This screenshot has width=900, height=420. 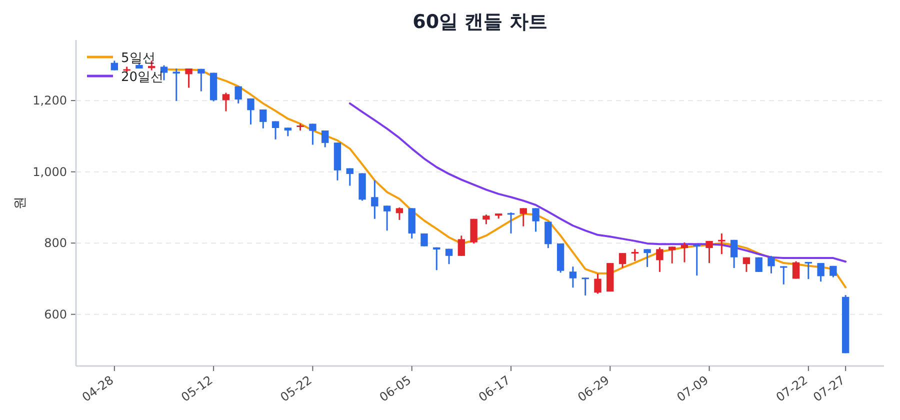 What do you see at coordinates (480, 22) in the screenshot?
I see `chart-title: 60일 캔들 차트` at bounding box center [480, 22].